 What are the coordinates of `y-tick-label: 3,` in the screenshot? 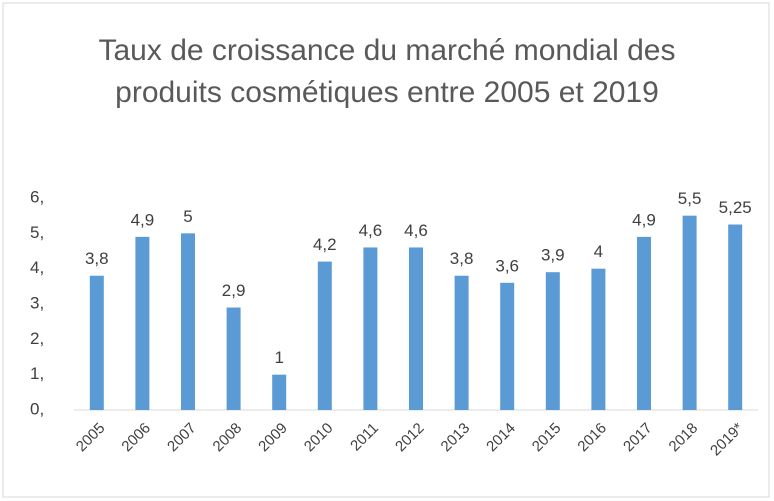 It's located at (37, 302).